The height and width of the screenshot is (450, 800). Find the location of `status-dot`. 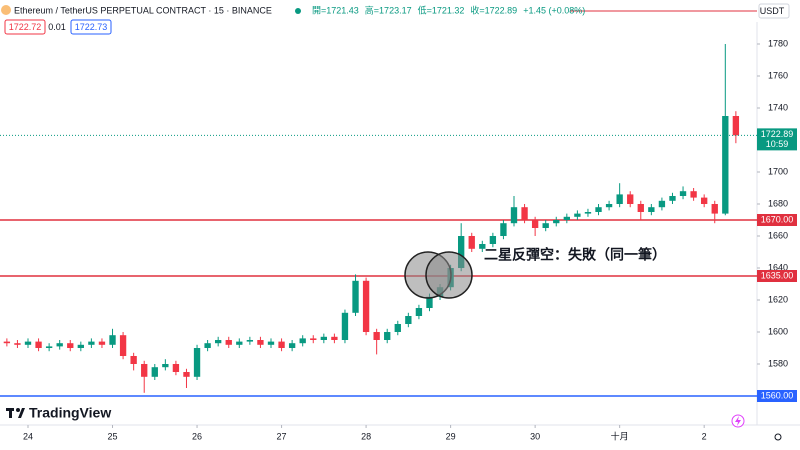

status-dot is located at coordinates (298, 11).